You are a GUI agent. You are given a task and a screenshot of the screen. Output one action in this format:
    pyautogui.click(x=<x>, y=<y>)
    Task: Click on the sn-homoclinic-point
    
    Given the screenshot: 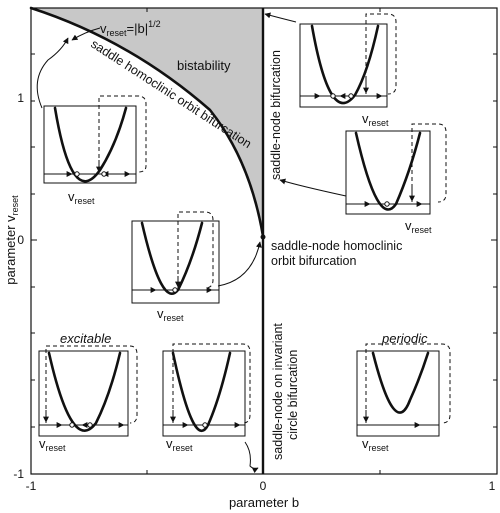 What is the action you would take?
    pyautogui.click(x=263, y=237)
    